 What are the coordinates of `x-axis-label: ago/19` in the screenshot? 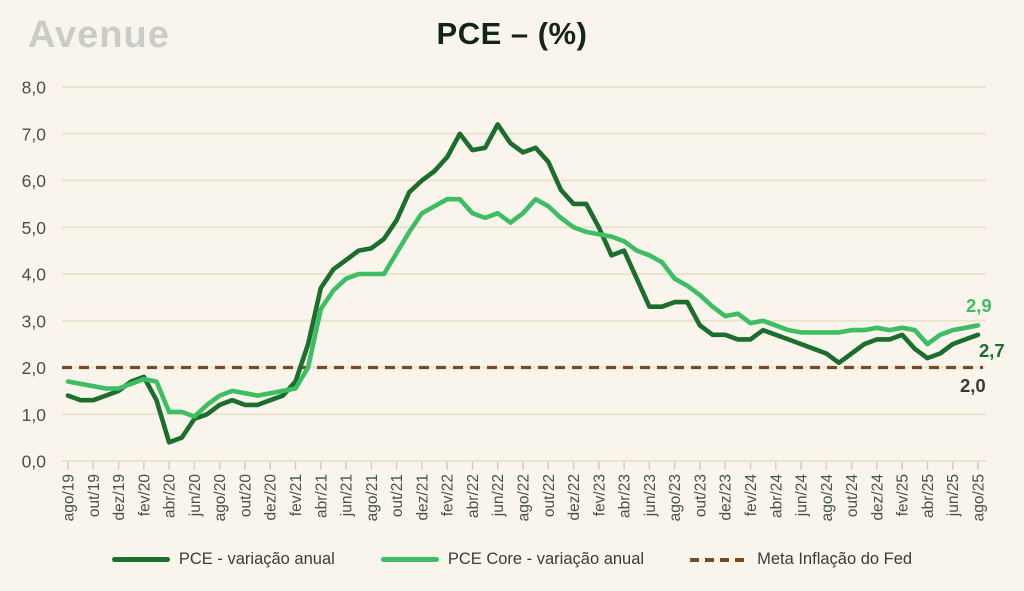 It's located at (69, 497).